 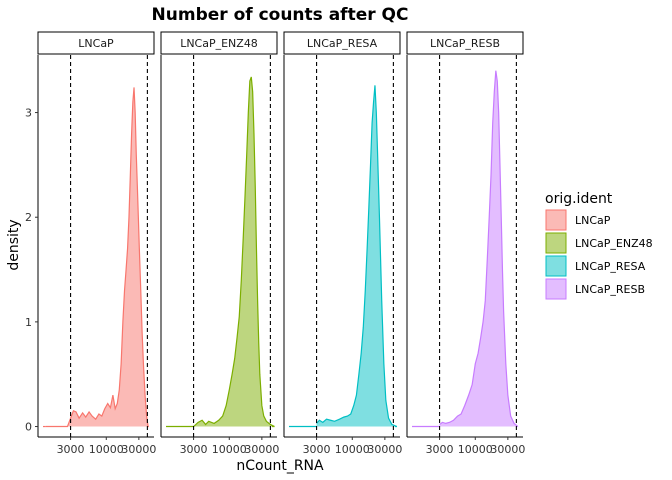 I want to click on legend-swatch-lncap, so click(x=556, y=220).